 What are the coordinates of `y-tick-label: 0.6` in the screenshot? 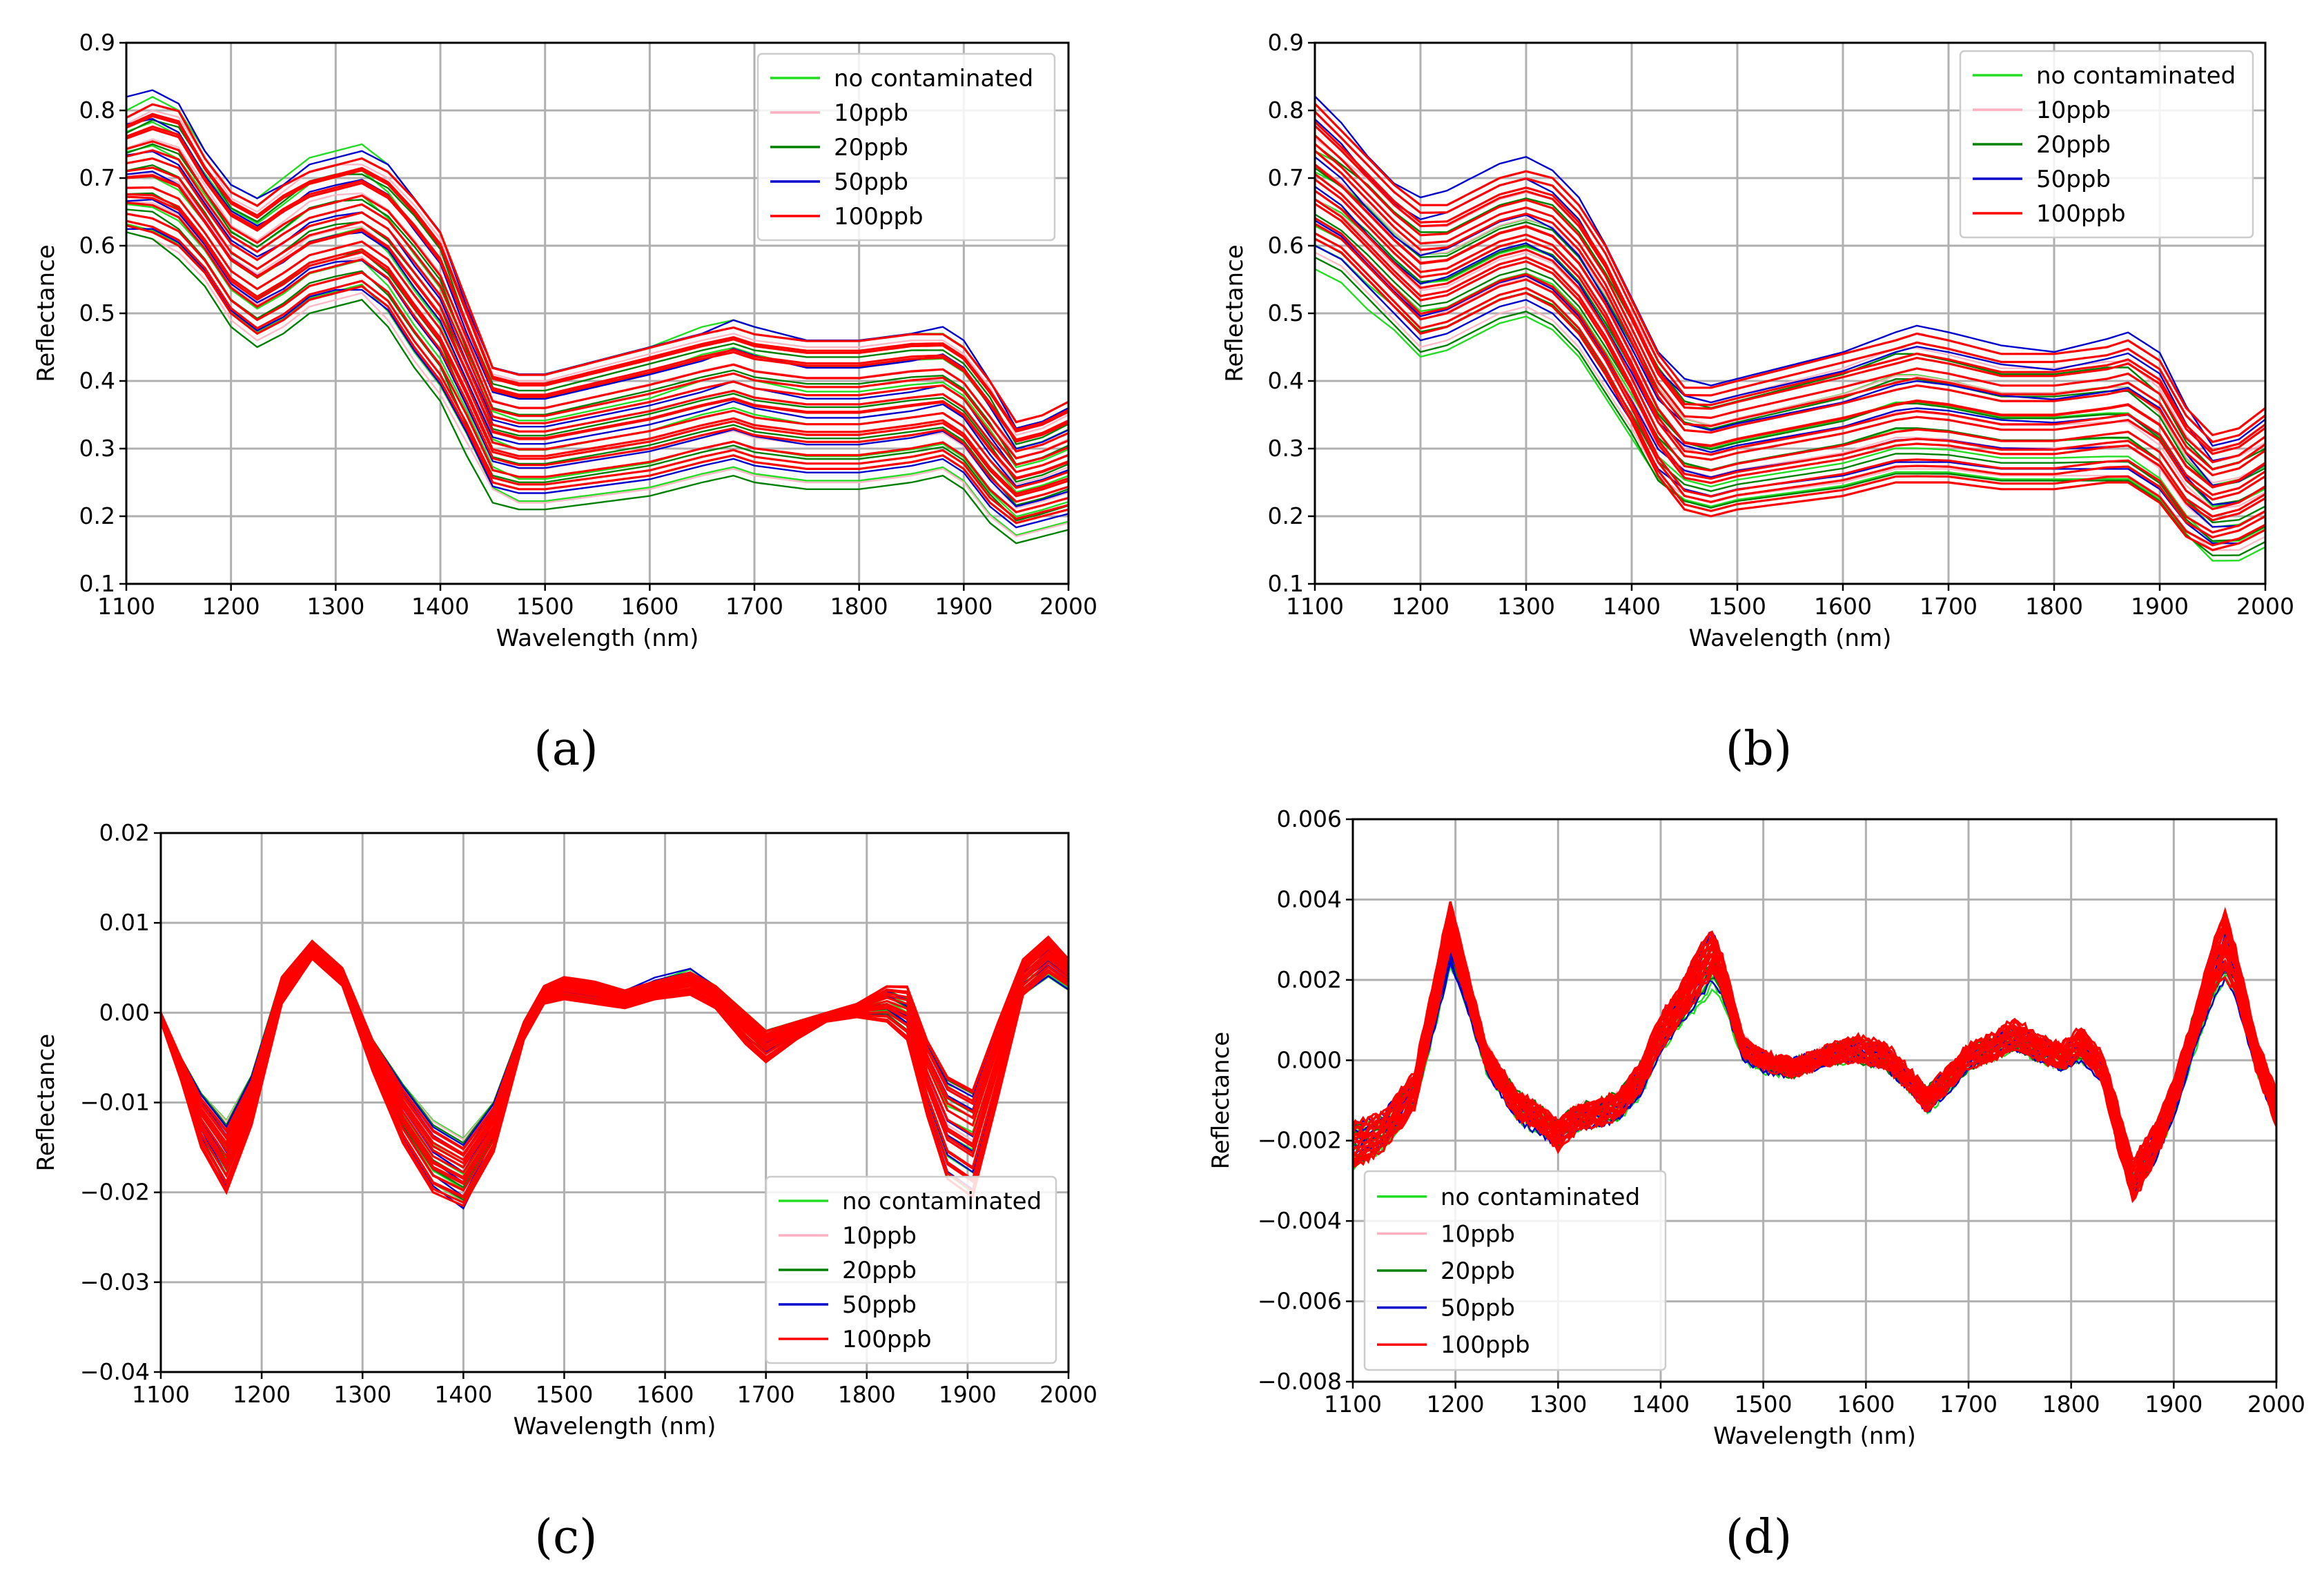 It's located at (1286, 245).